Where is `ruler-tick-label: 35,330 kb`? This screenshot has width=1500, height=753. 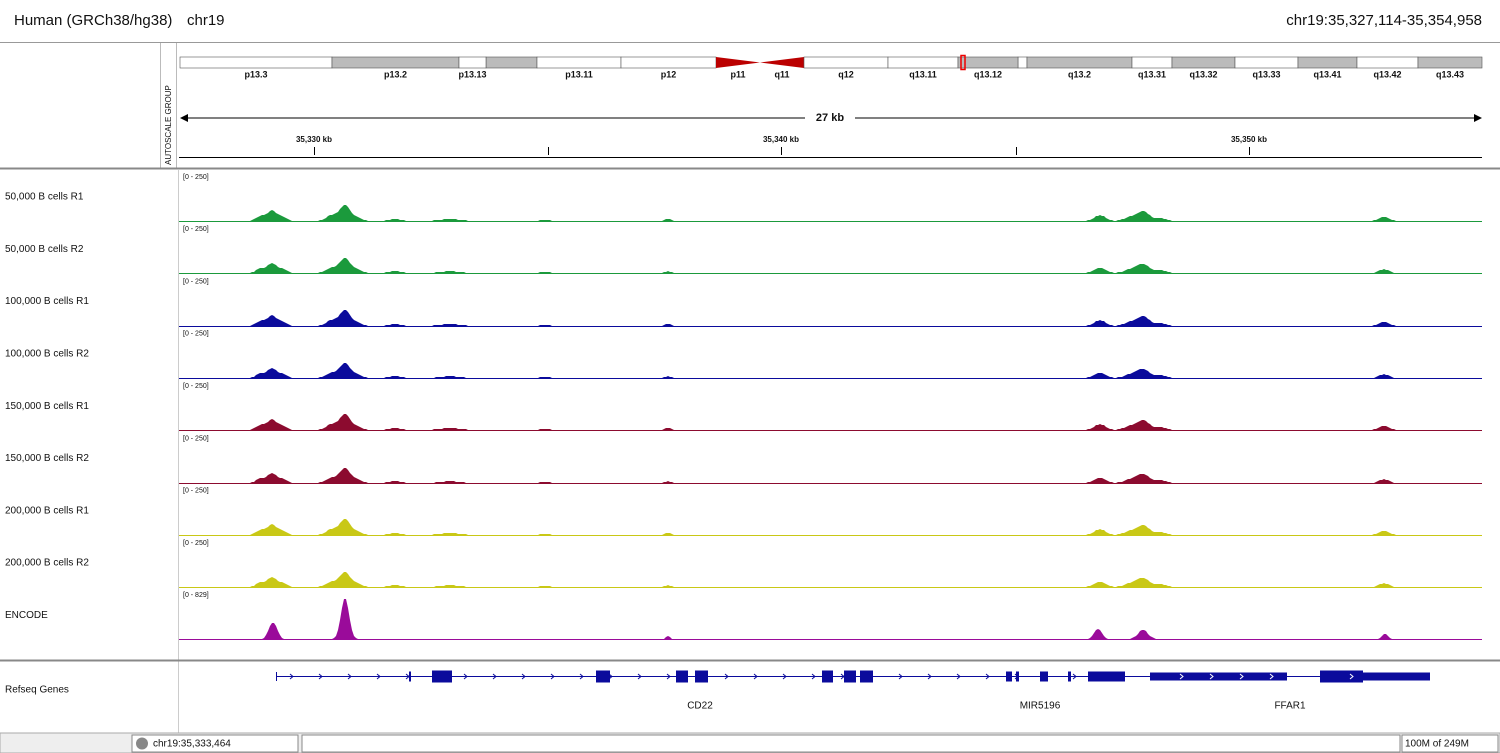
ruler-tick-label: 35,330 kb is located at coordinates (314, 139).